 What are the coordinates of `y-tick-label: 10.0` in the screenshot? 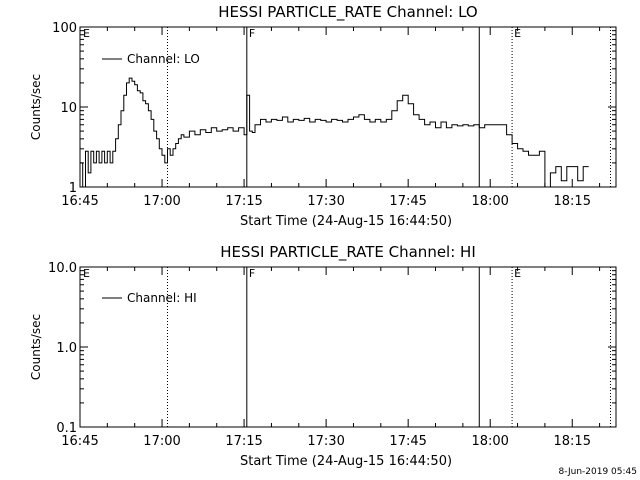 It's located at (62, 268).